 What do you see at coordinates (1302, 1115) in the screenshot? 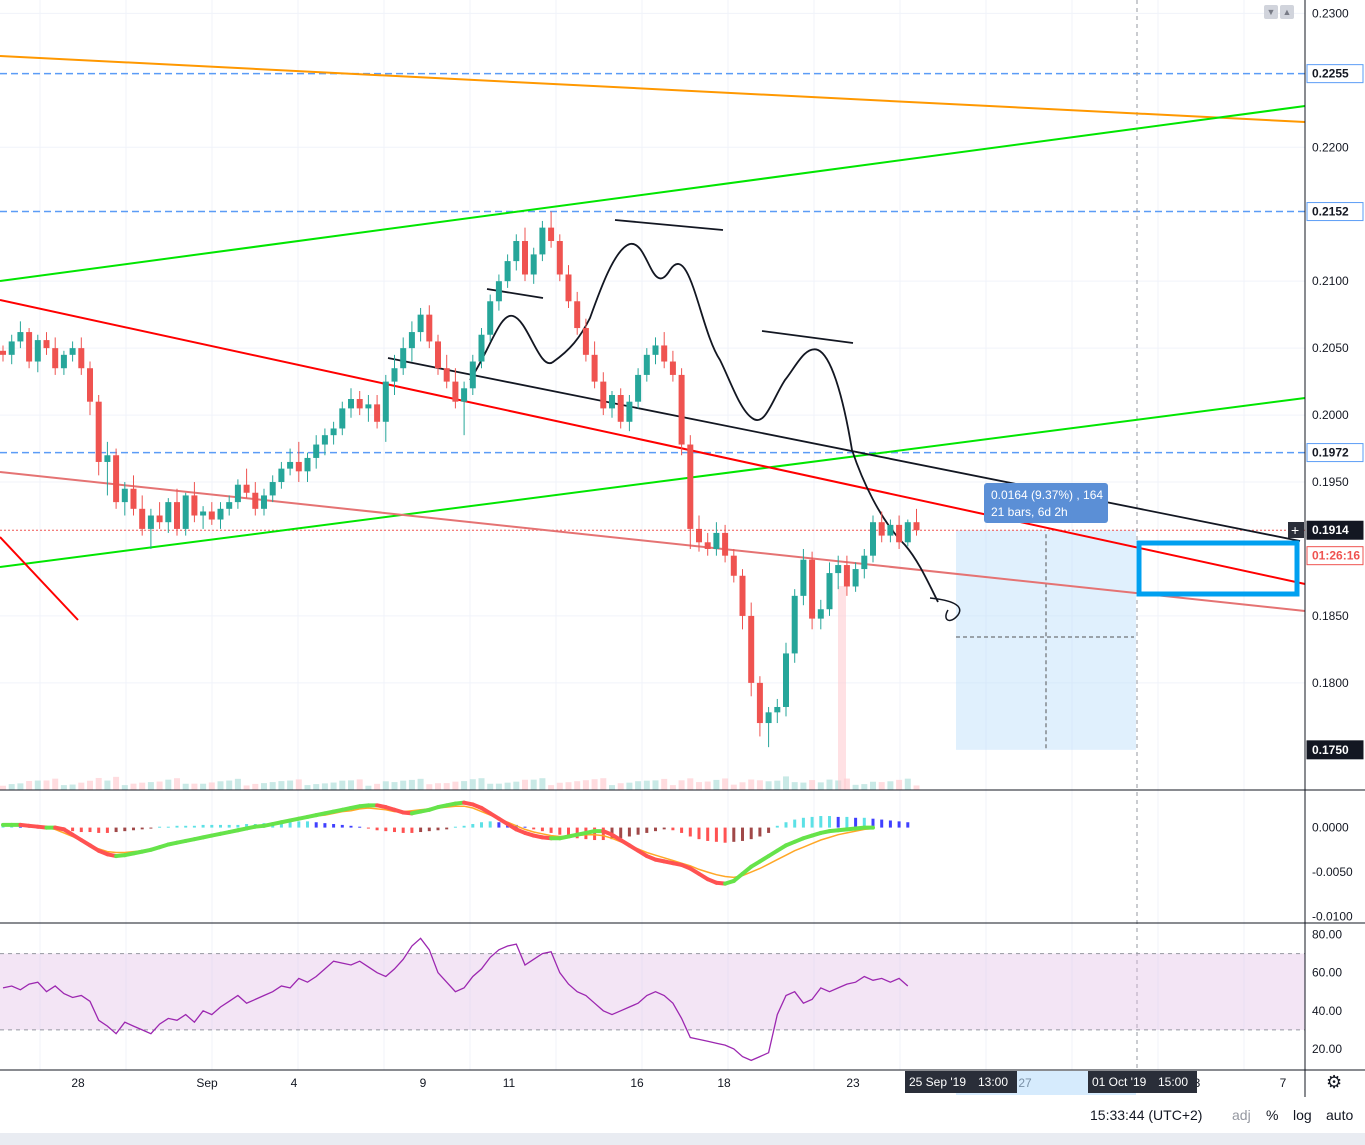
I see `log-toggle: log` at bounding box center [1302, 1115].